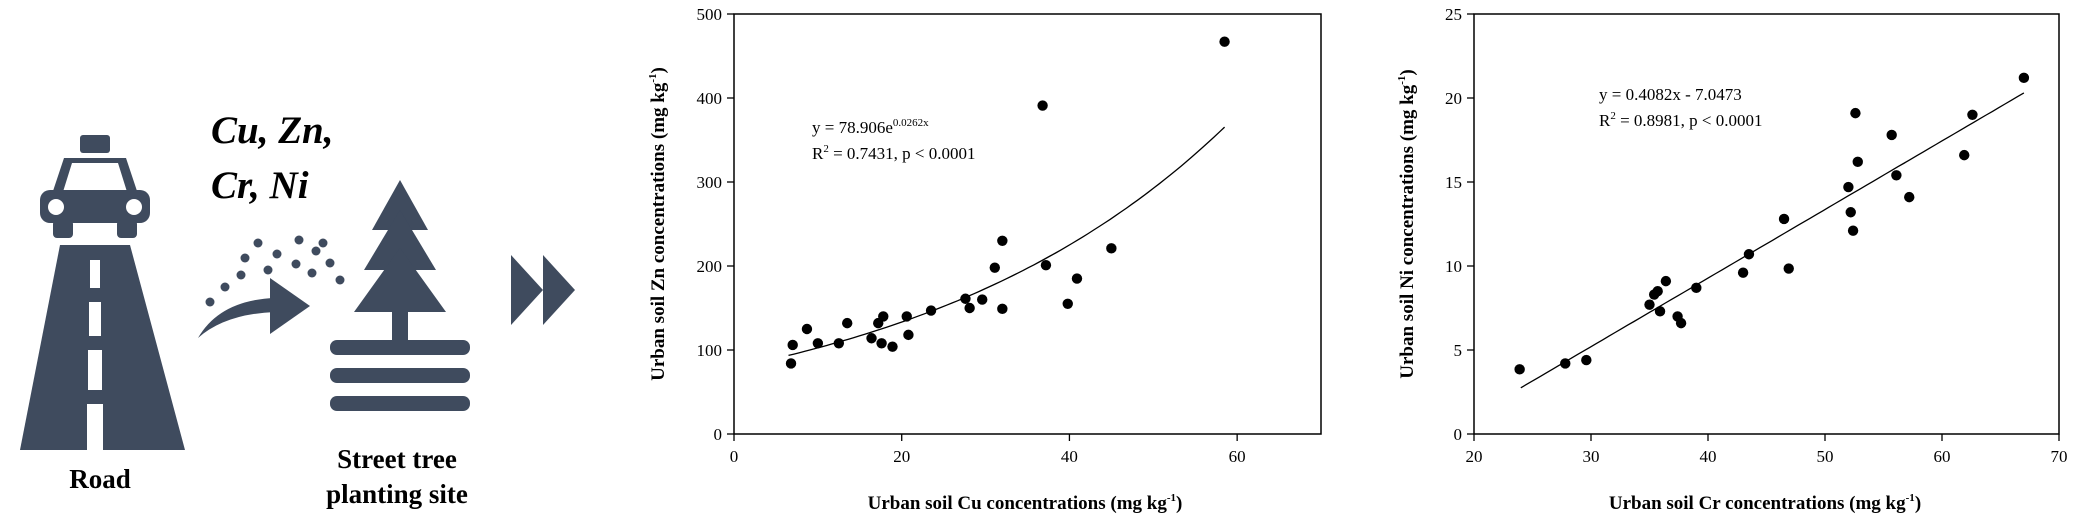  I want to click on y-tick-label: 500, so click(710, 14).